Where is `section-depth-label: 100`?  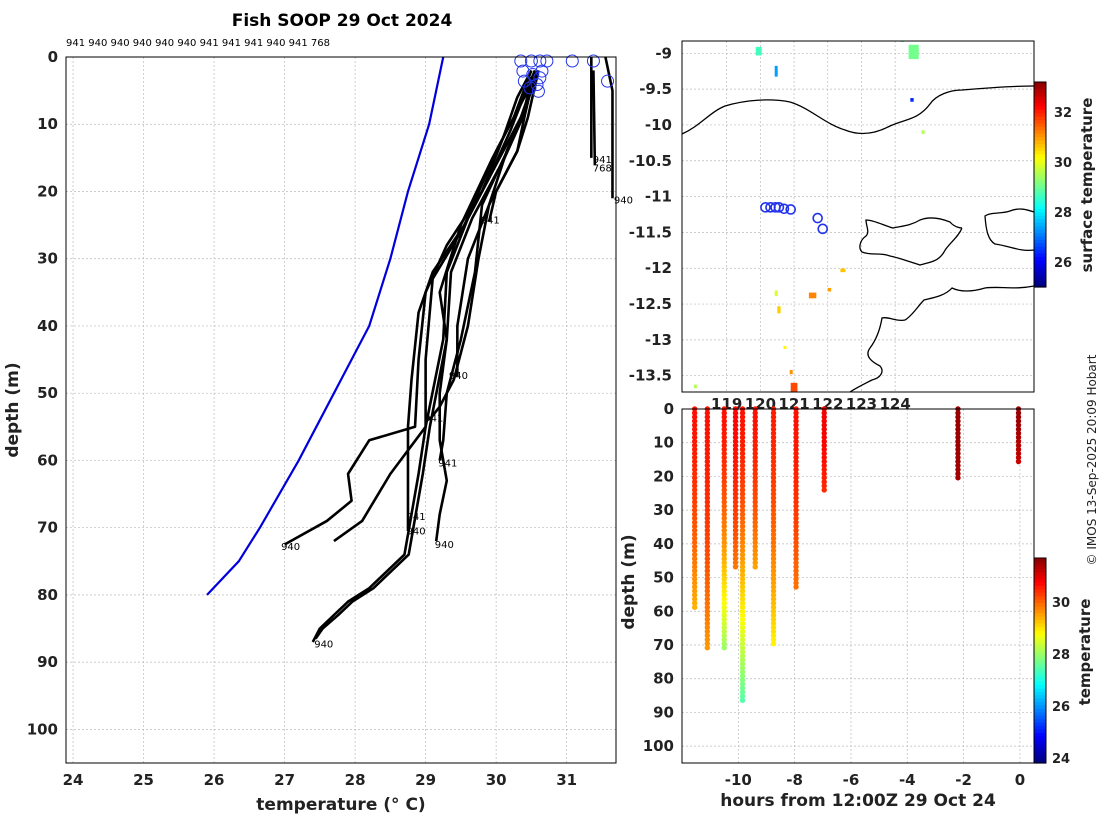
section-depth-label: 100 is located at coordinates (658, 746).